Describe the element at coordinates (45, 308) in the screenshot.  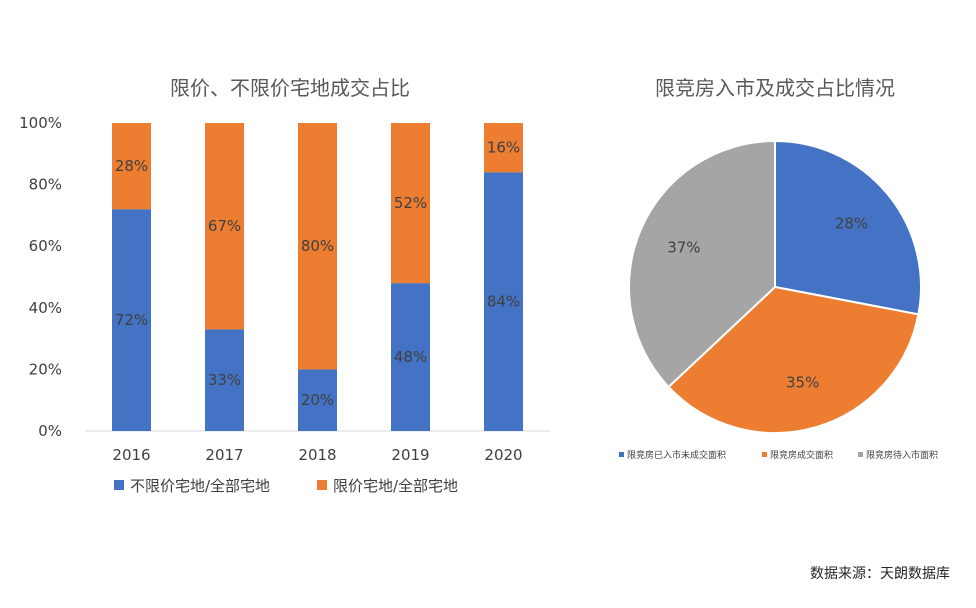
I see `y-tick-label: 40%` at that location.